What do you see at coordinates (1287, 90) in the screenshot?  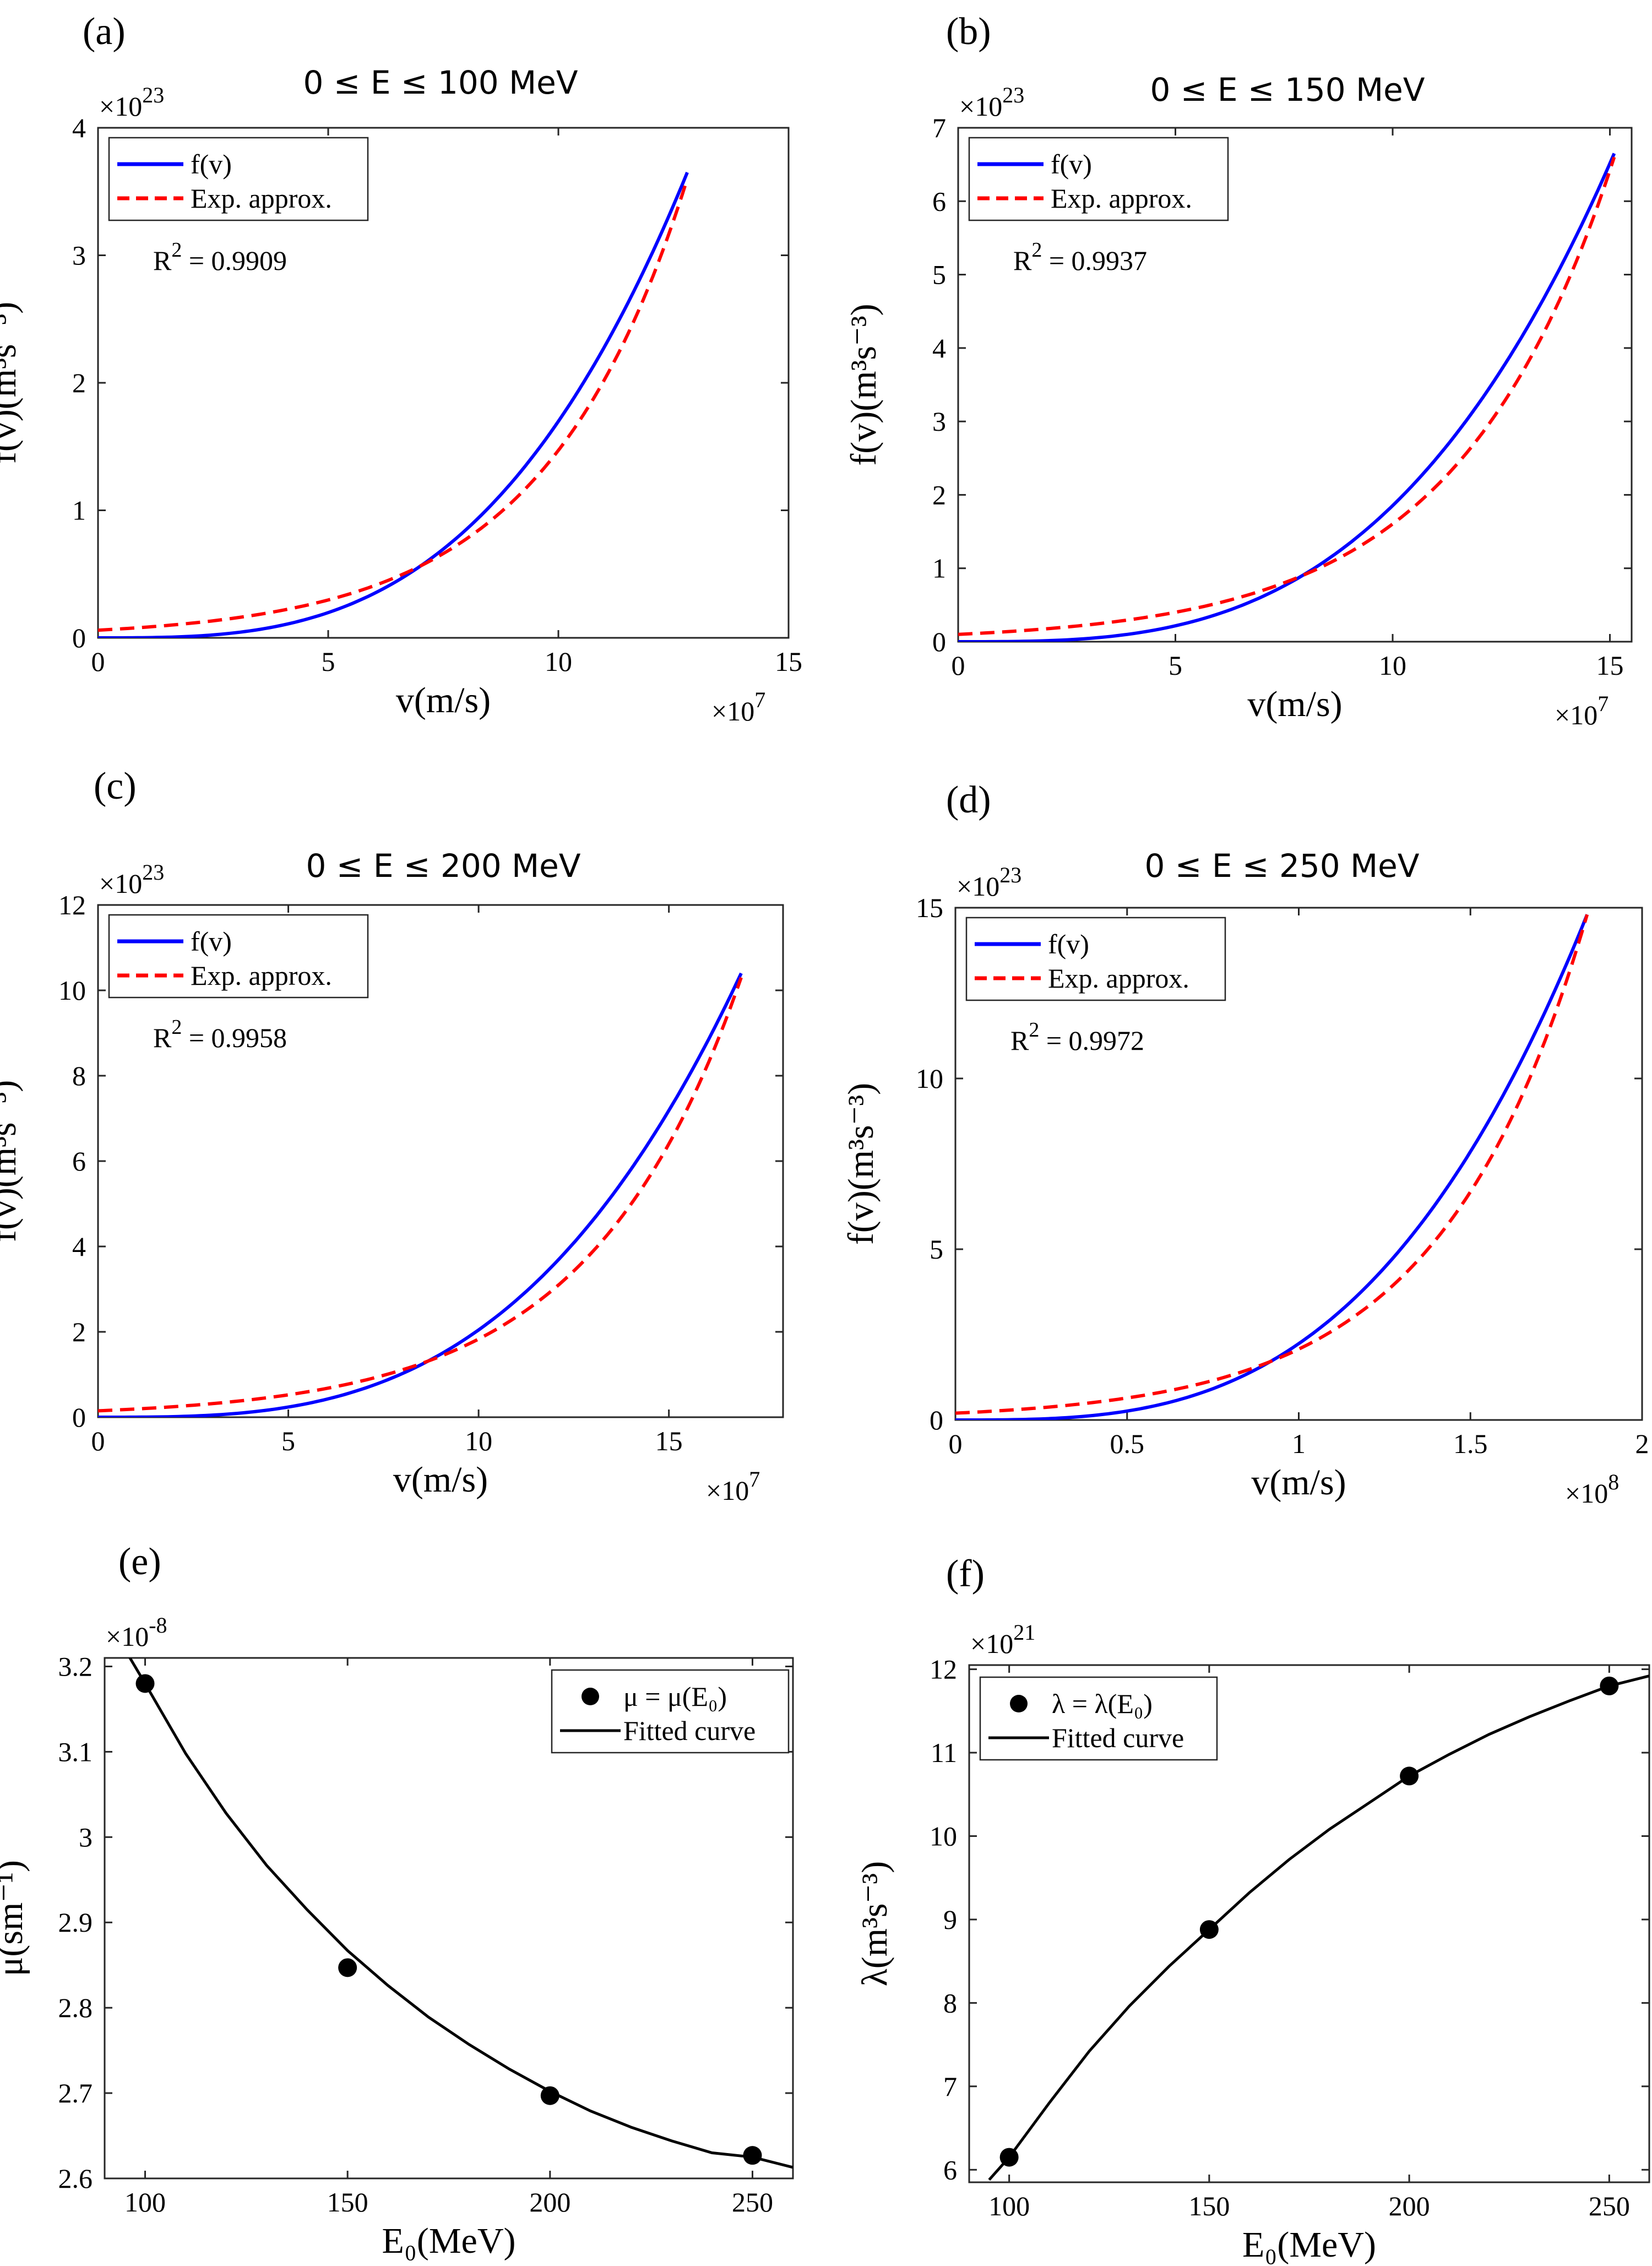 I see `chart-title: 0 ≤ E ≤ 150 MeV` at bounding box center [1287, 90].